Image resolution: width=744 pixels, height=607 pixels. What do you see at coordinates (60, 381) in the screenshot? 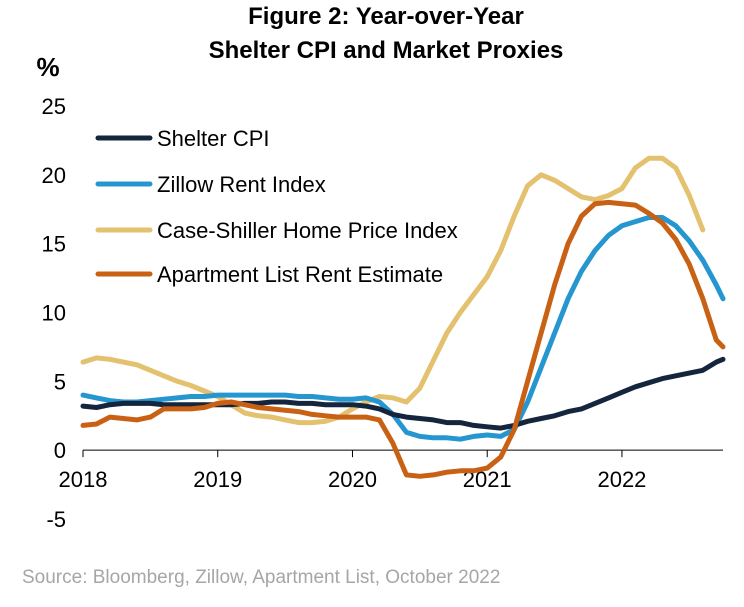
I see `y-tick-label: 5` at bounding box center [60, 381].